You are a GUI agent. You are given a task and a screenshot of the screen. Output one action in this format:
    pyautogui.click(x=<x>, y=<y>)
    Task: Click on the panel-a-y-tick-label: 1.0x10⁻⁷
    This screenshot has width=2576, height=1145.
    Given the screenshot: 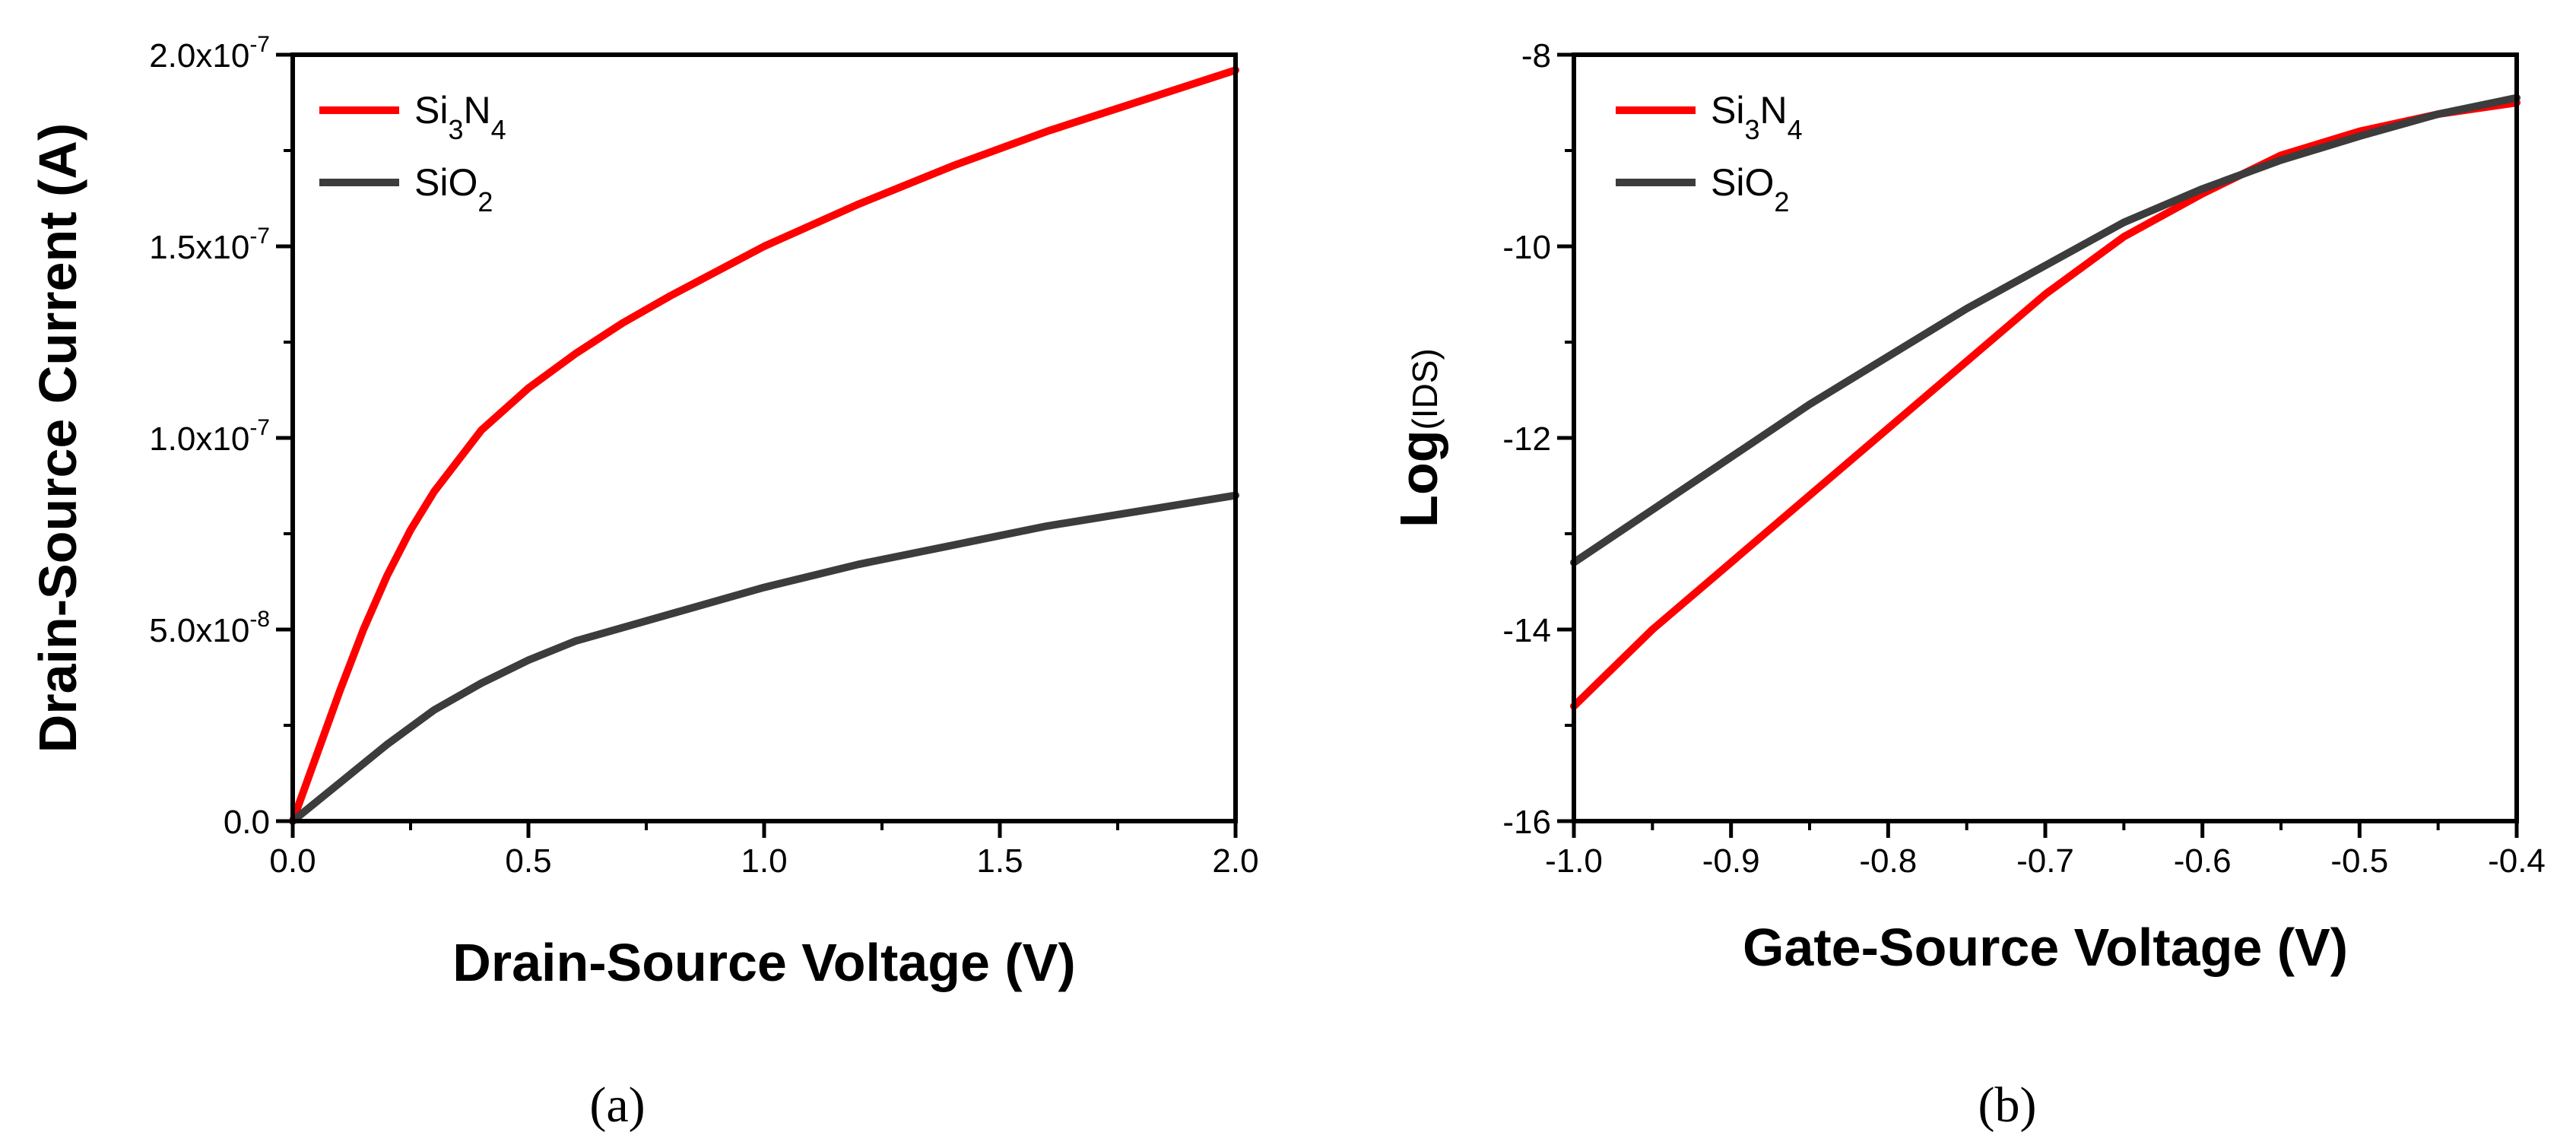 What is the action you would take?
    pyautogui.click(x=209, y=436)
    